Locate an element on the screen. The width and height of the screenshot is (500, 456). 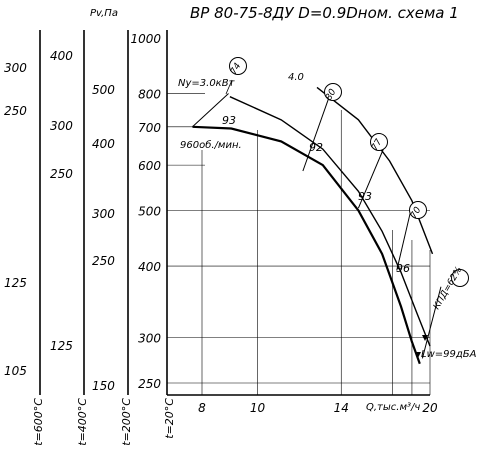
aux-tick-label: 500 is located at coordinates (103, 90).